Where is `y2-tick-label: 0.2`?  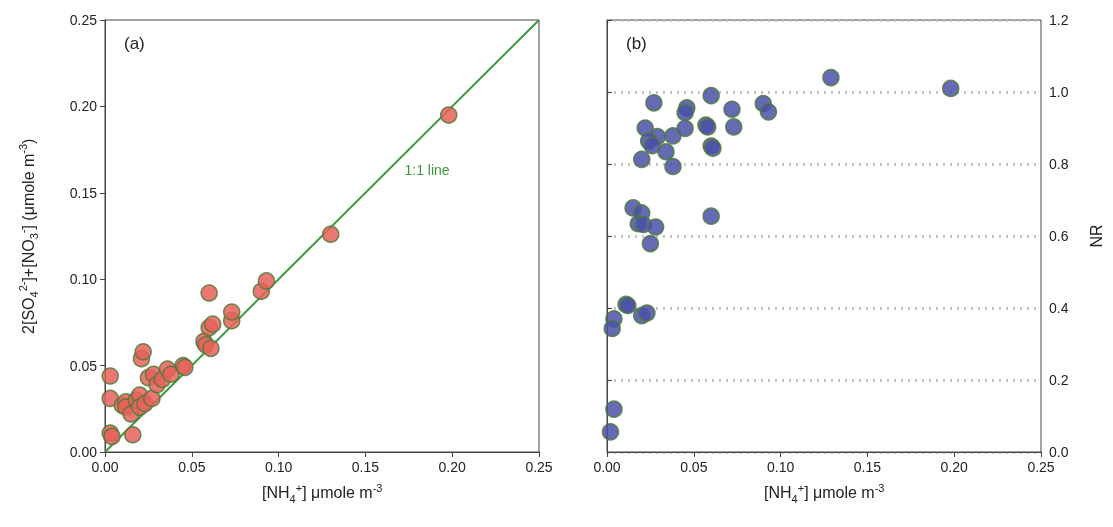 y2-tick-label: 0.2 is located at coordinates (1059, 380).